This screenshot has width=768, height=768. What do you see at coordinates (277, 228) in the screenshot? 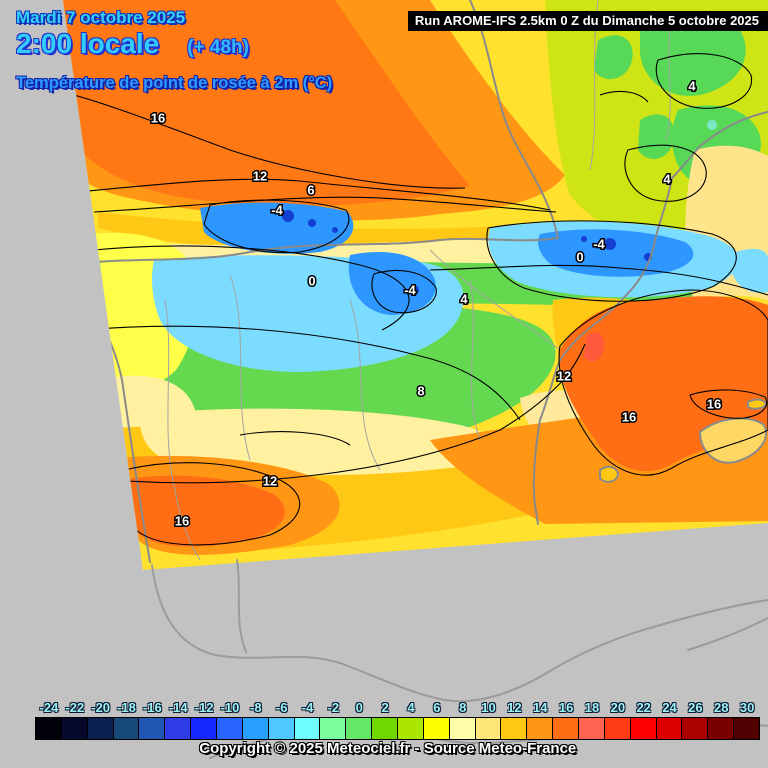
I see `region-cold-blue-west` at bounding box center [277, 228].